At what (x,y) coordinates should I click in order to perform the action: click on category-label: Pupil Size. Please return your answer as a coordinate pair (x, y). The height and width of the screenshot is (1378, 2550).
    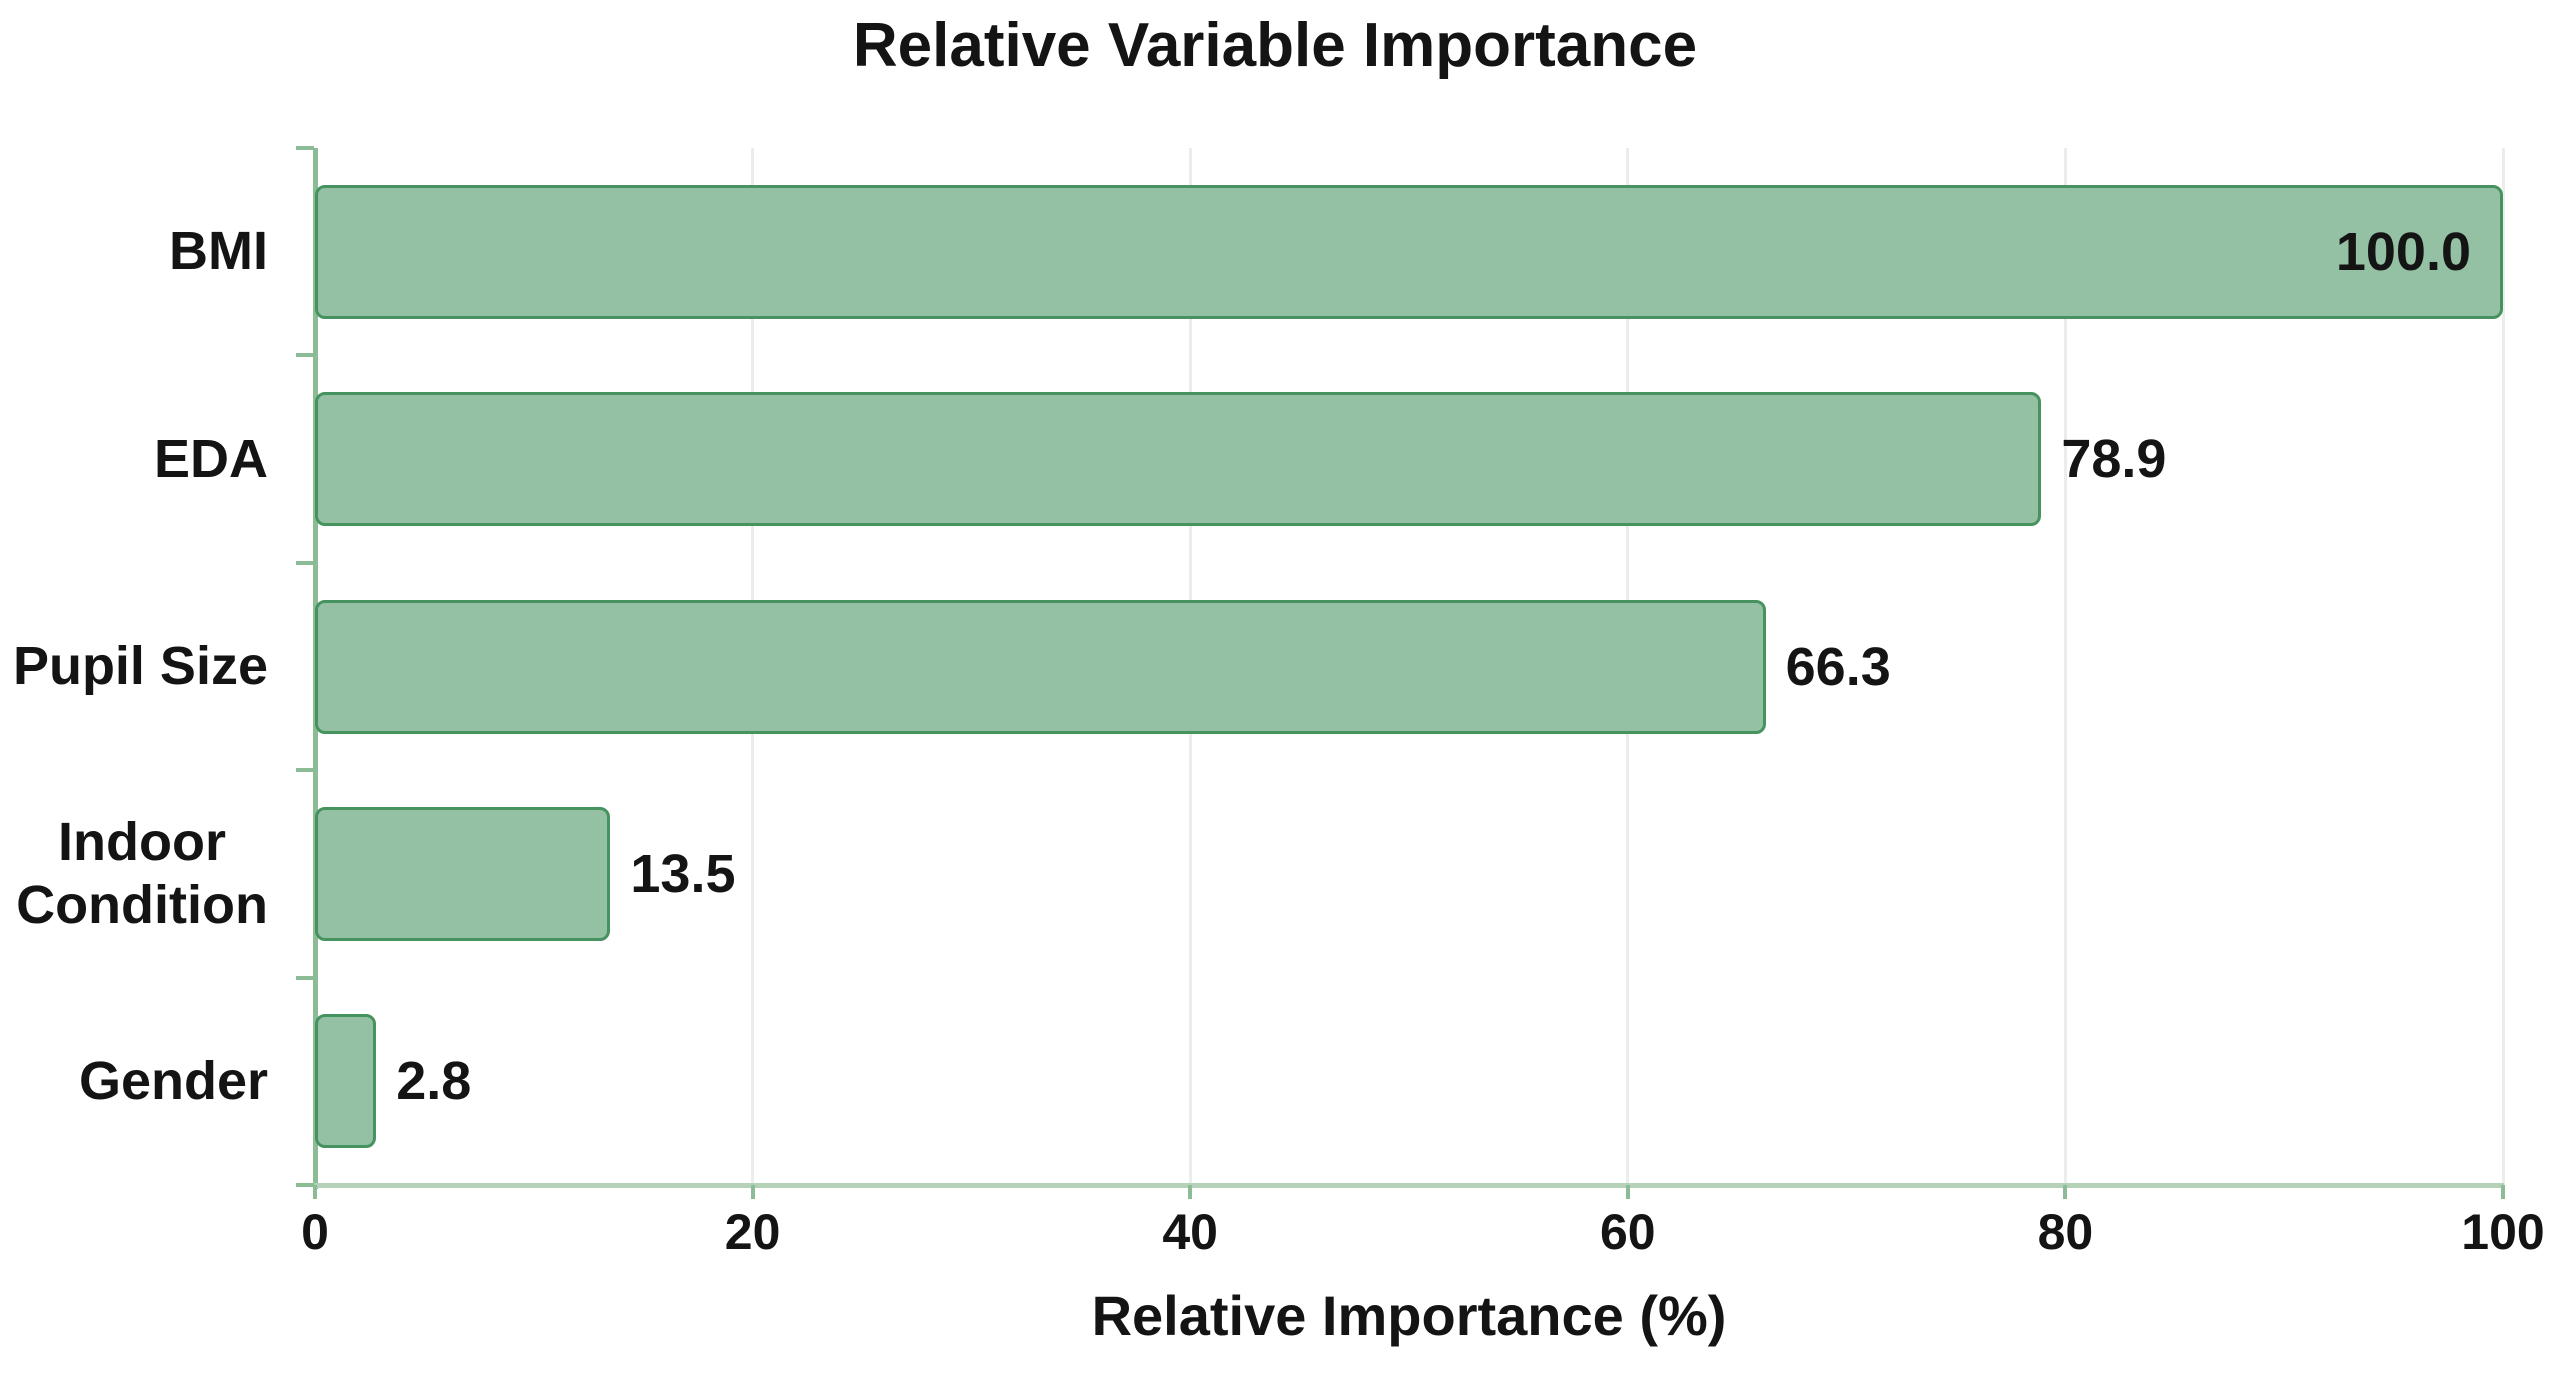
    Looking at the image, I should click on (134, 666).